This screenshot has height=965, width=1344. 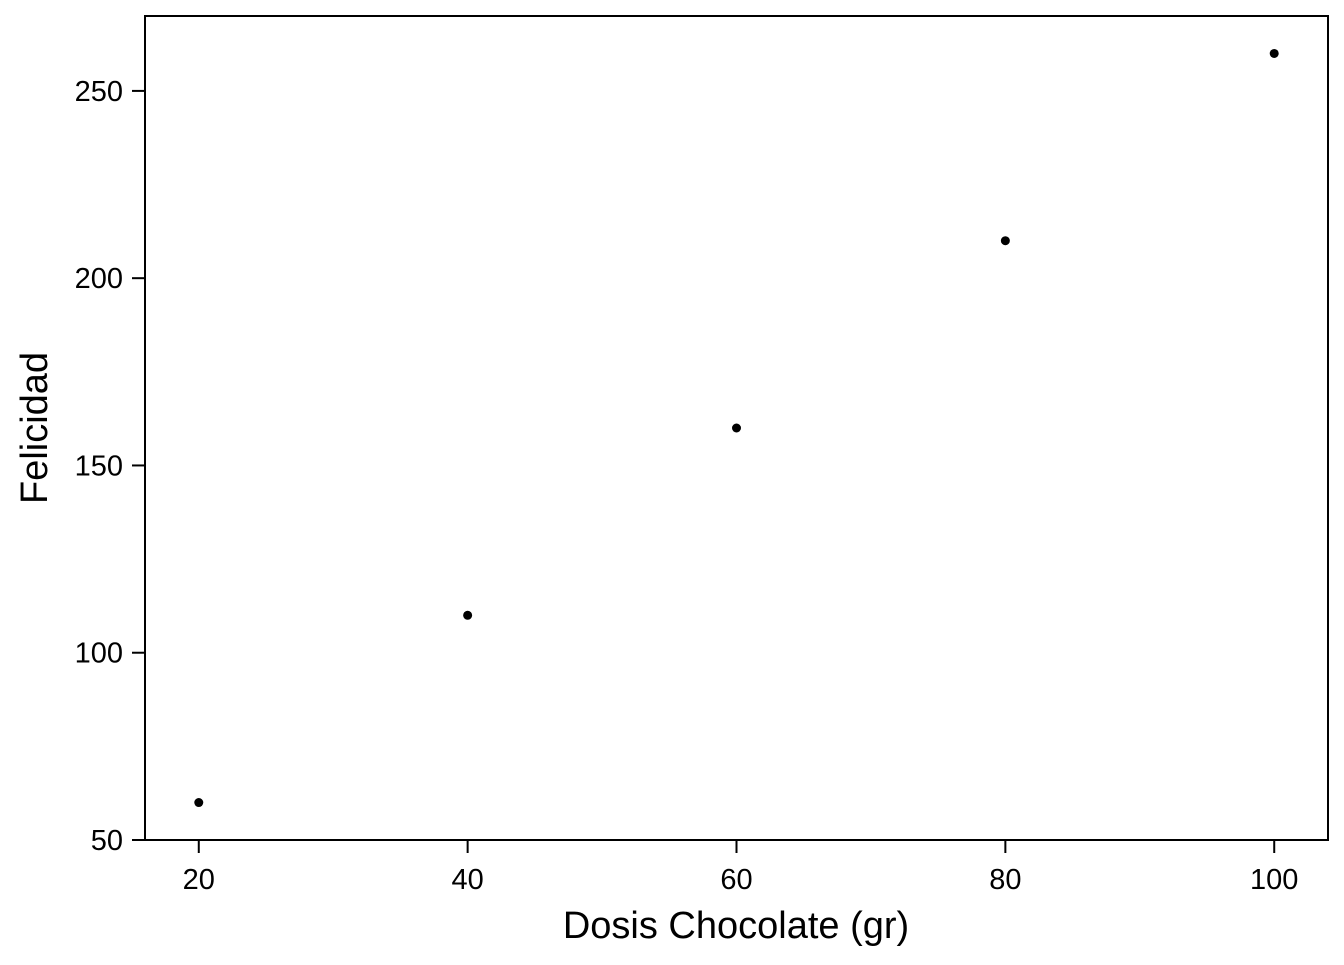 What do you see at coordinates (468, 880) in the screenshot?
I see `x-tick-label: 40` at bounding box center [468, 880].